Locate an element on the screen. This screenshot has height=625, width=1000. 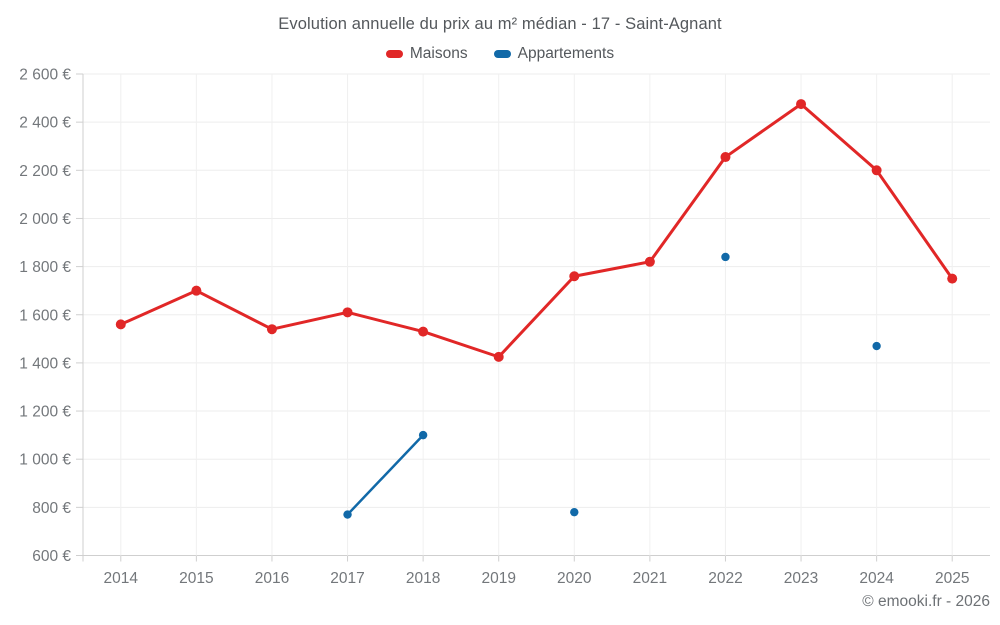
chart-legend: Maisons Appartements is located at coordinates (500, 54).